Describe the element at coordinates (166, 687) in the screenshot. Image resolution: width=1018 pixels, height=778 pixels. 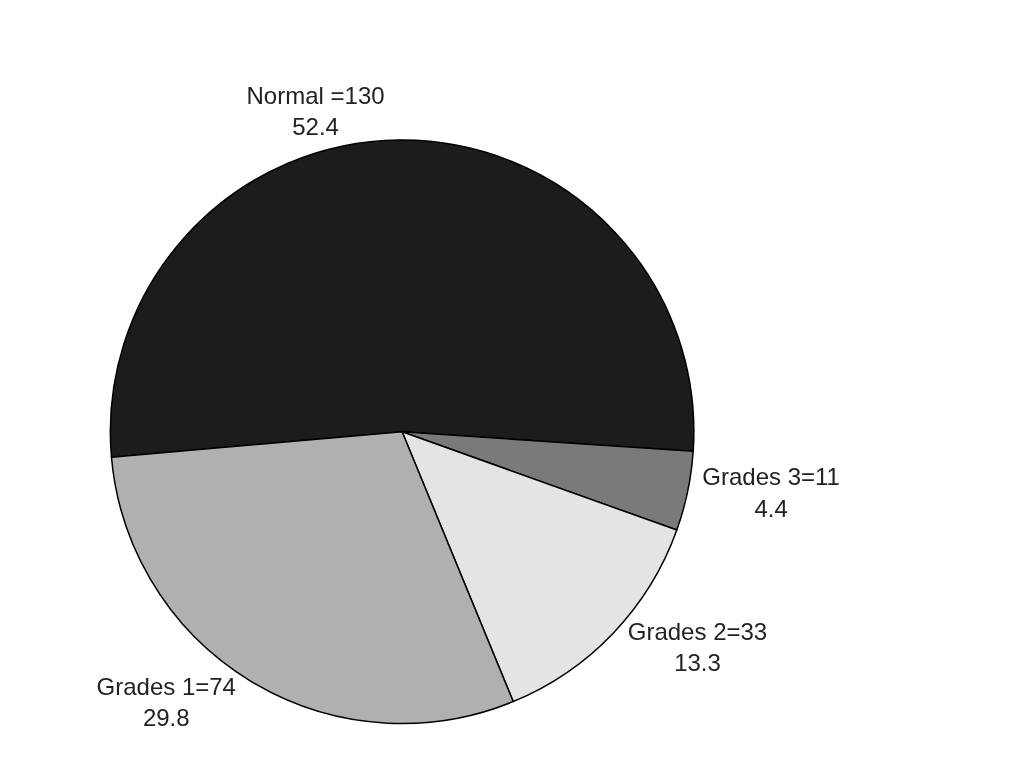
I see `slice-label: Grades 1=74` at that location.